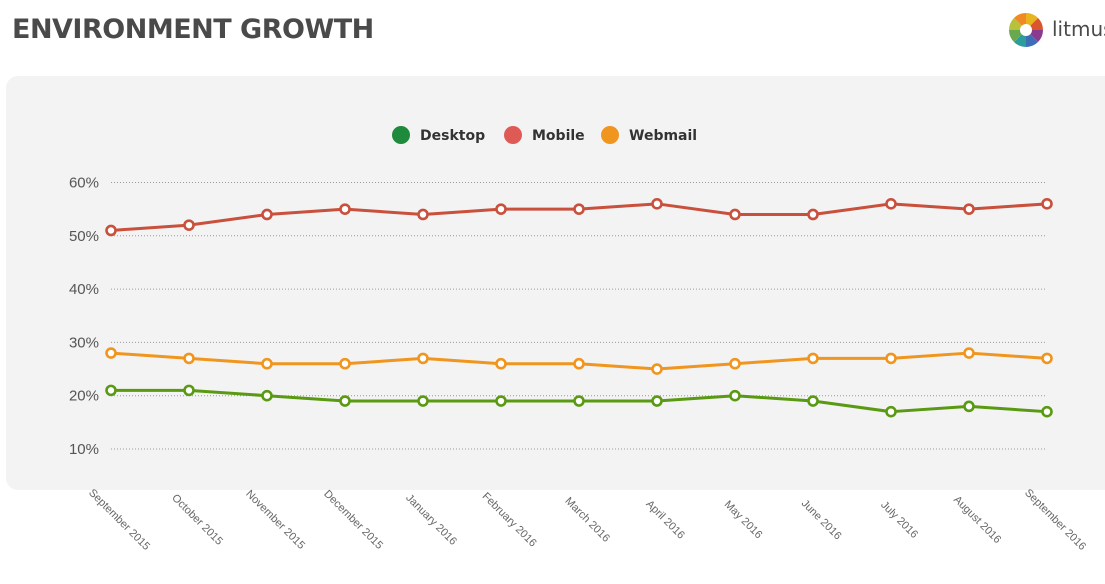 This screenshot has height=584, width=1105. What do you see at coordinates (193, 29) in the screenshot?
I see `page-title: ENVIRONMENT GROWTH` at bounding box center [193, 29].